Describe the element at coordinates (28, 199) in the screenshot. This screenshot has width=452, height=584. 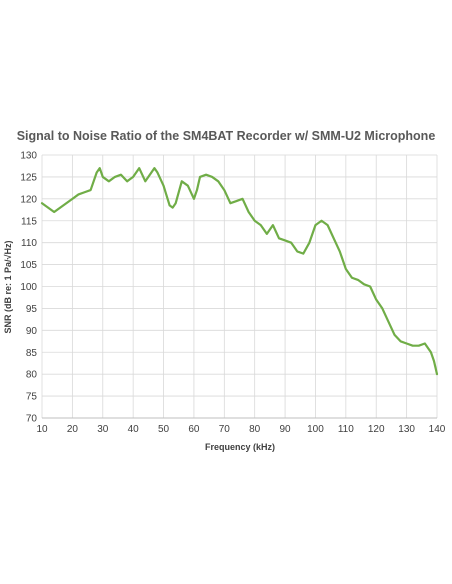
I see `y-tick-label: 120` at that location.